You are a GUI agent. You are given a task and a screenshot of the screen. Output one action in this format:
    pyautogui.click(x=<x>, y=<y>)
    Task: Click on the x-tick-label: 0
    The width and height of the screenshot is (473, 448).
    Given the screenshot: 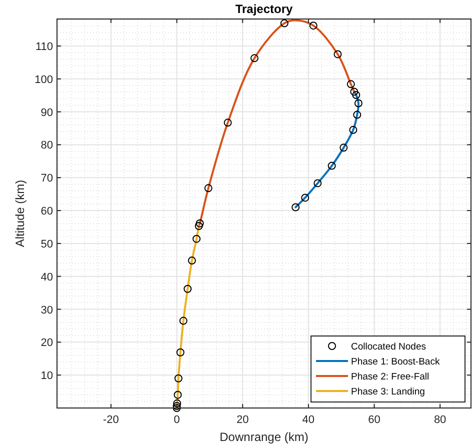 What is the action you would take?
    pyautogui.click(x=177, y=420)
    